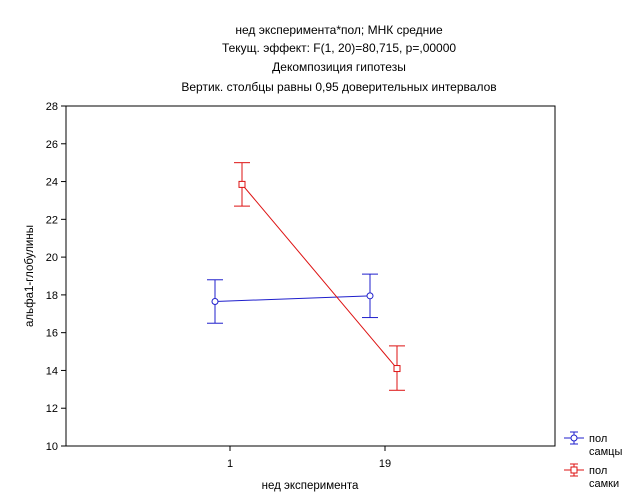 Image resolution: width=628 pixels, height=495 pixels. What do you see at coordinates (385, 464) in the screenshot?
I see `x-tick-label: 19` at bounding box center [385, 464].